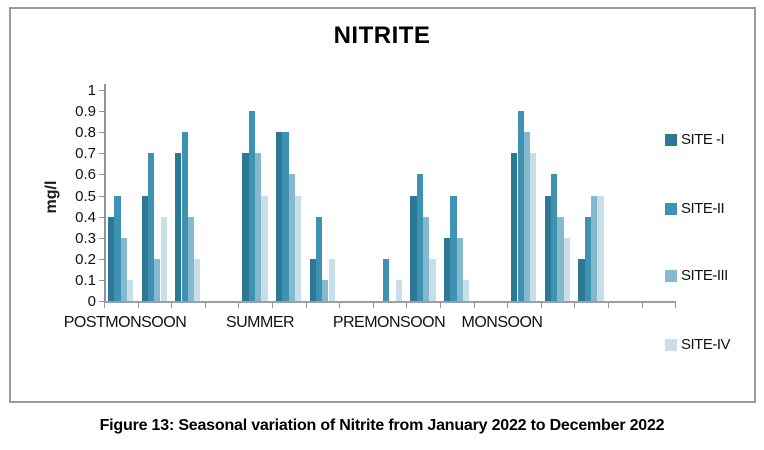  I want to click on bar-monsoon-g2-siteiii, so click(560, 258).